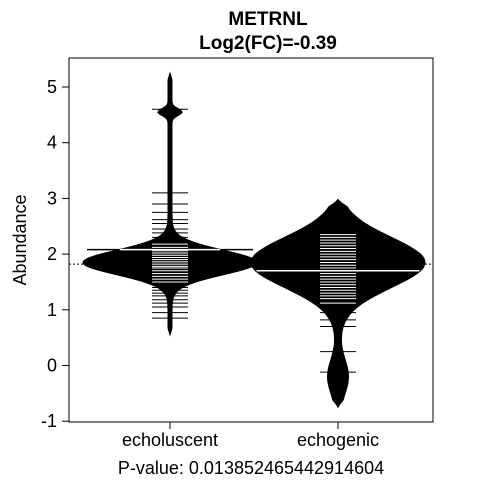  What do you see at coordinates (52, 143) in the screenshot?
I see `y-tick-label: 4` at bounding box center [52, 143].